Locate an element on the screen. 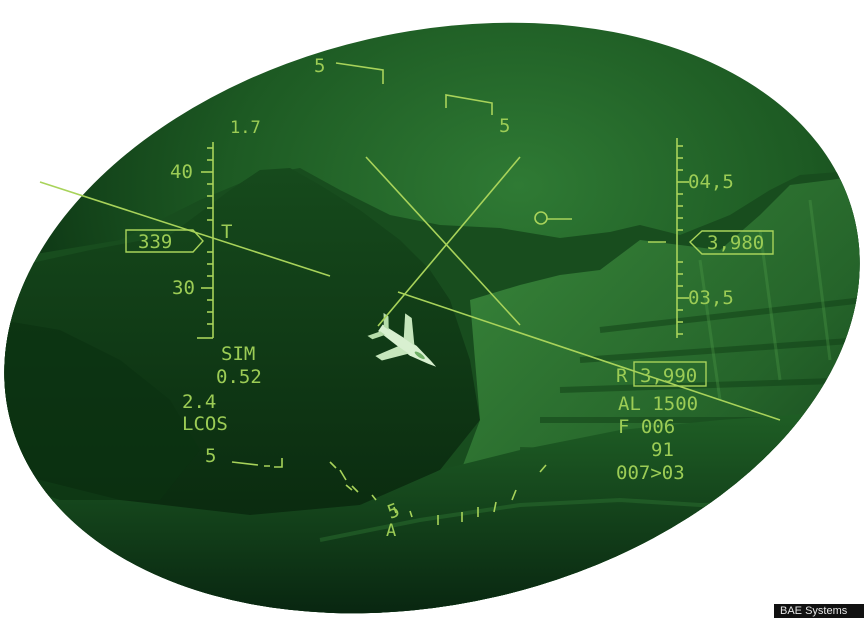  altitude-lower-label: 03,5 is located at coordinates (711, 298).